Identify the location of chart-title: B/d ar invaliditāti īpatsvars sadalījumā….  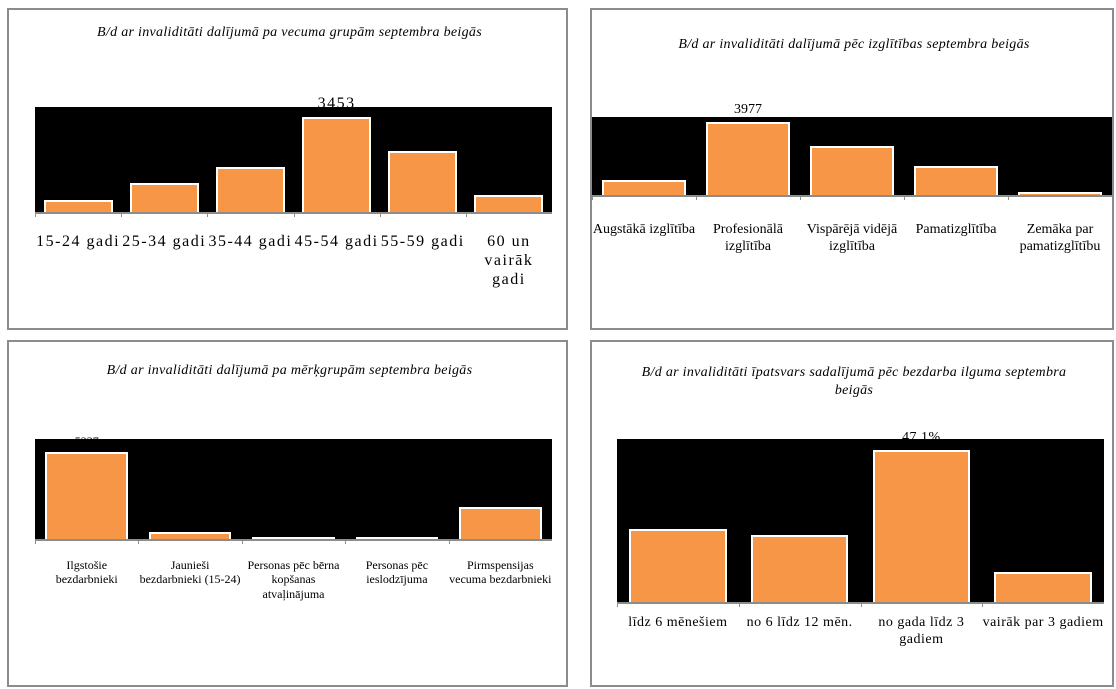
(854, 381).